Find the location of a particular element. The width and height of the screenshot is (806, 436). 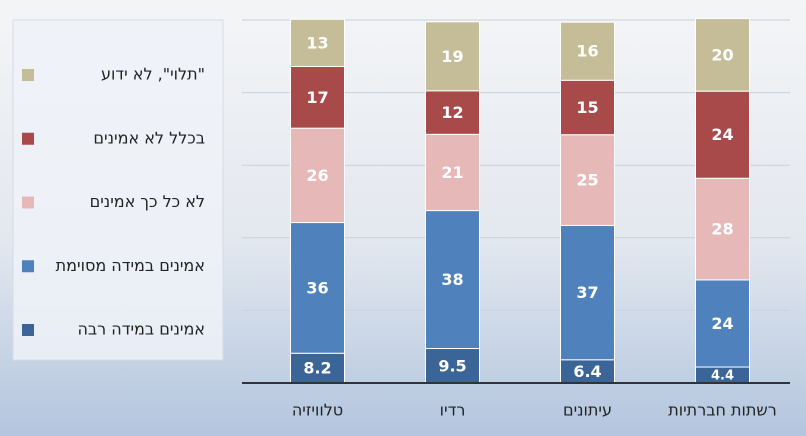

value-label: 15 is located at coordinates (587, 107).